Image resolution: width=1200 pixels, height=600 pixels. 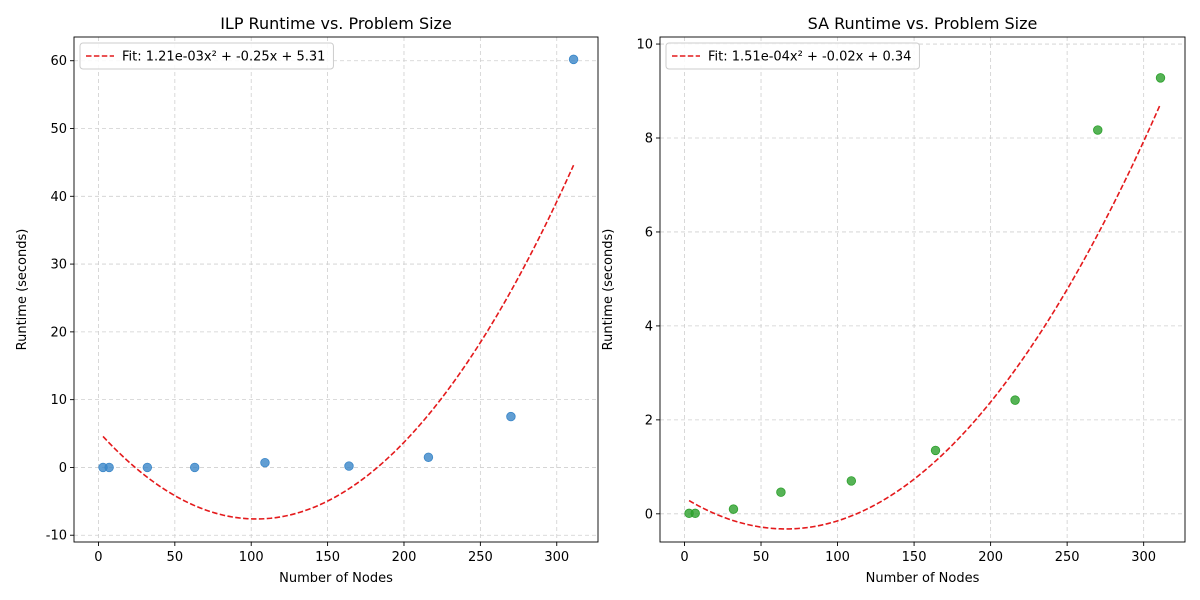 I want to click on ilp-legend-box, so click(x=206, y=56).